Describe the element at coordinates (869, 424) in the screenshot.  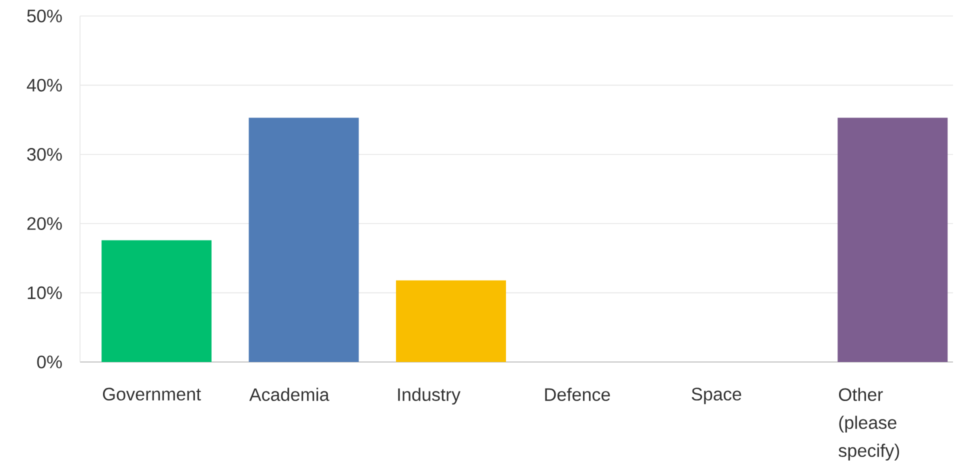
I see `x-tick-label: Other (please specify)` at that location.